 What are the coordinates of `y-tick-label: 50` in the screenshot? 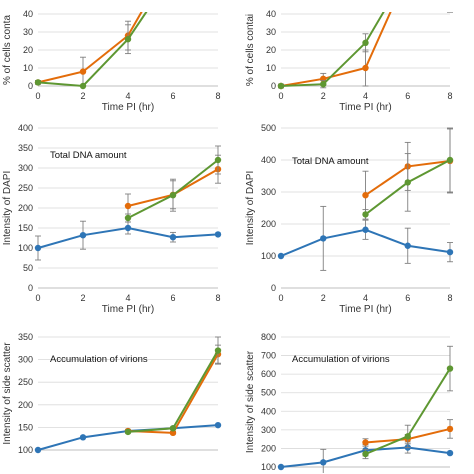 It's located at (28, 268).